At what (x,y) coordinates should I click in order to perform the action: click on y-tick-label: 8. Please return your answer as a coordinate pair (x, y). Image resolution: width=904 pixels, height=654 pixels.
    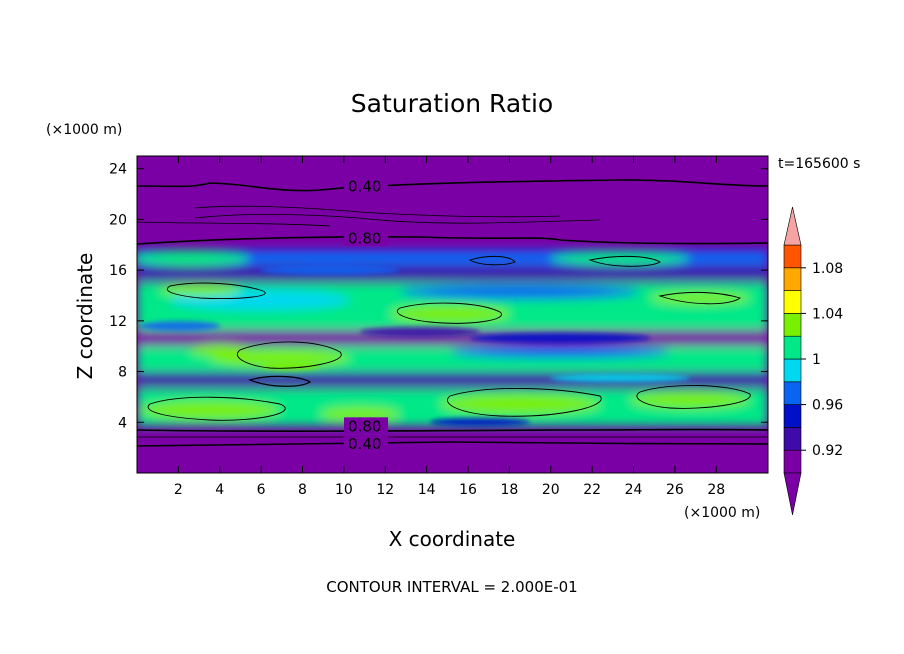
    Looking at the image, I should click on (122, 373).